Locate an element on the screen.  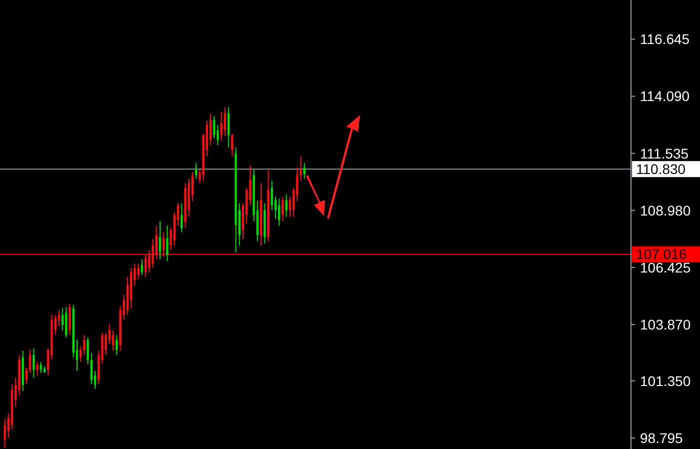
y-tick-label: 98.795 is located at coordinates (662, 438).